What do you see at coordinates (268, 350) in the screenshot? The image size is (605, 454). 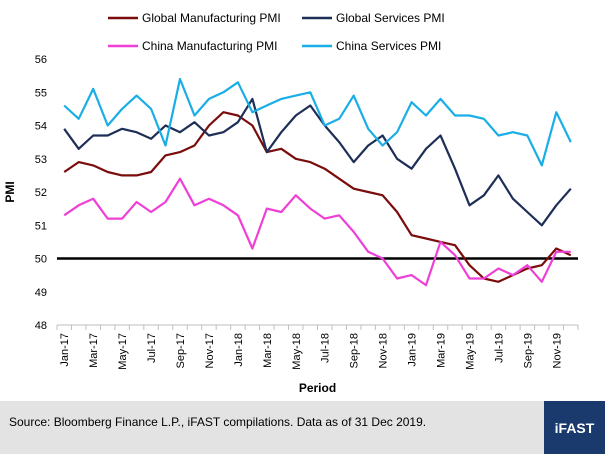 I see `x-tick-label: Mar-18` at bounding box center [268, 350].